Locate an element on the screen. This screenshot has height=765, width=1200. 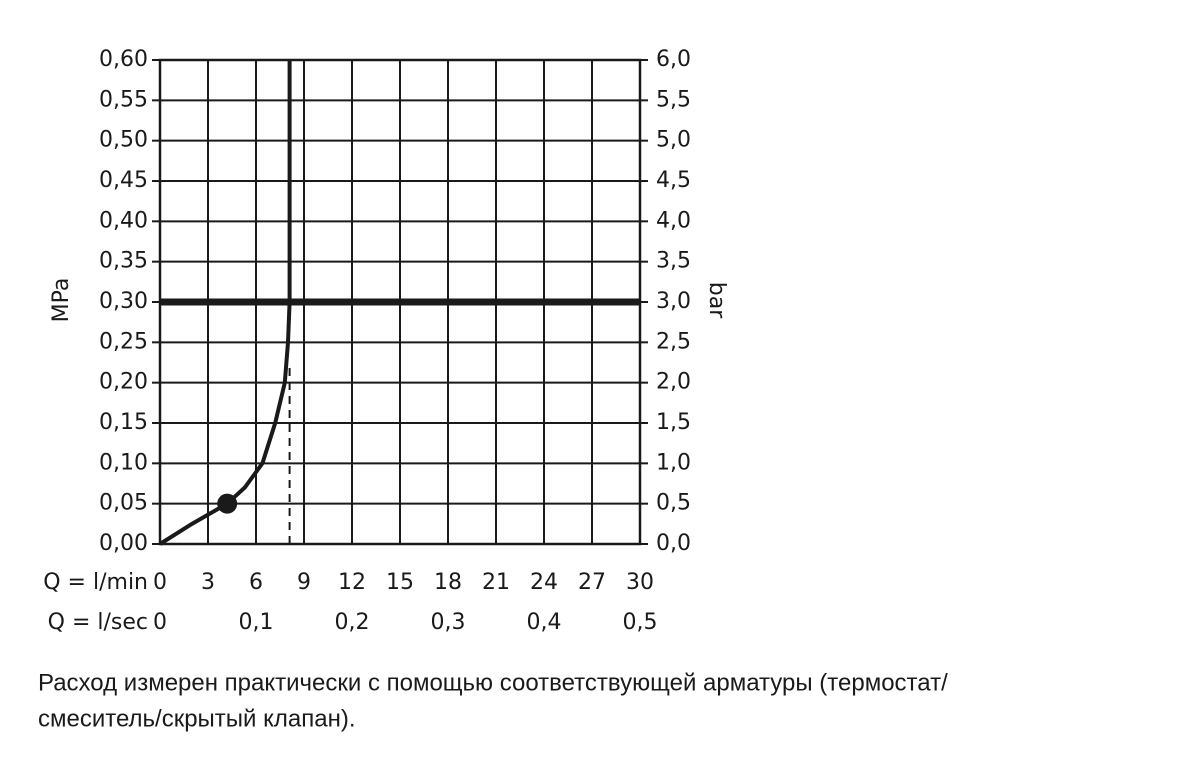
x2-tick-label: 0,3 is located at coordinates (448, 622).